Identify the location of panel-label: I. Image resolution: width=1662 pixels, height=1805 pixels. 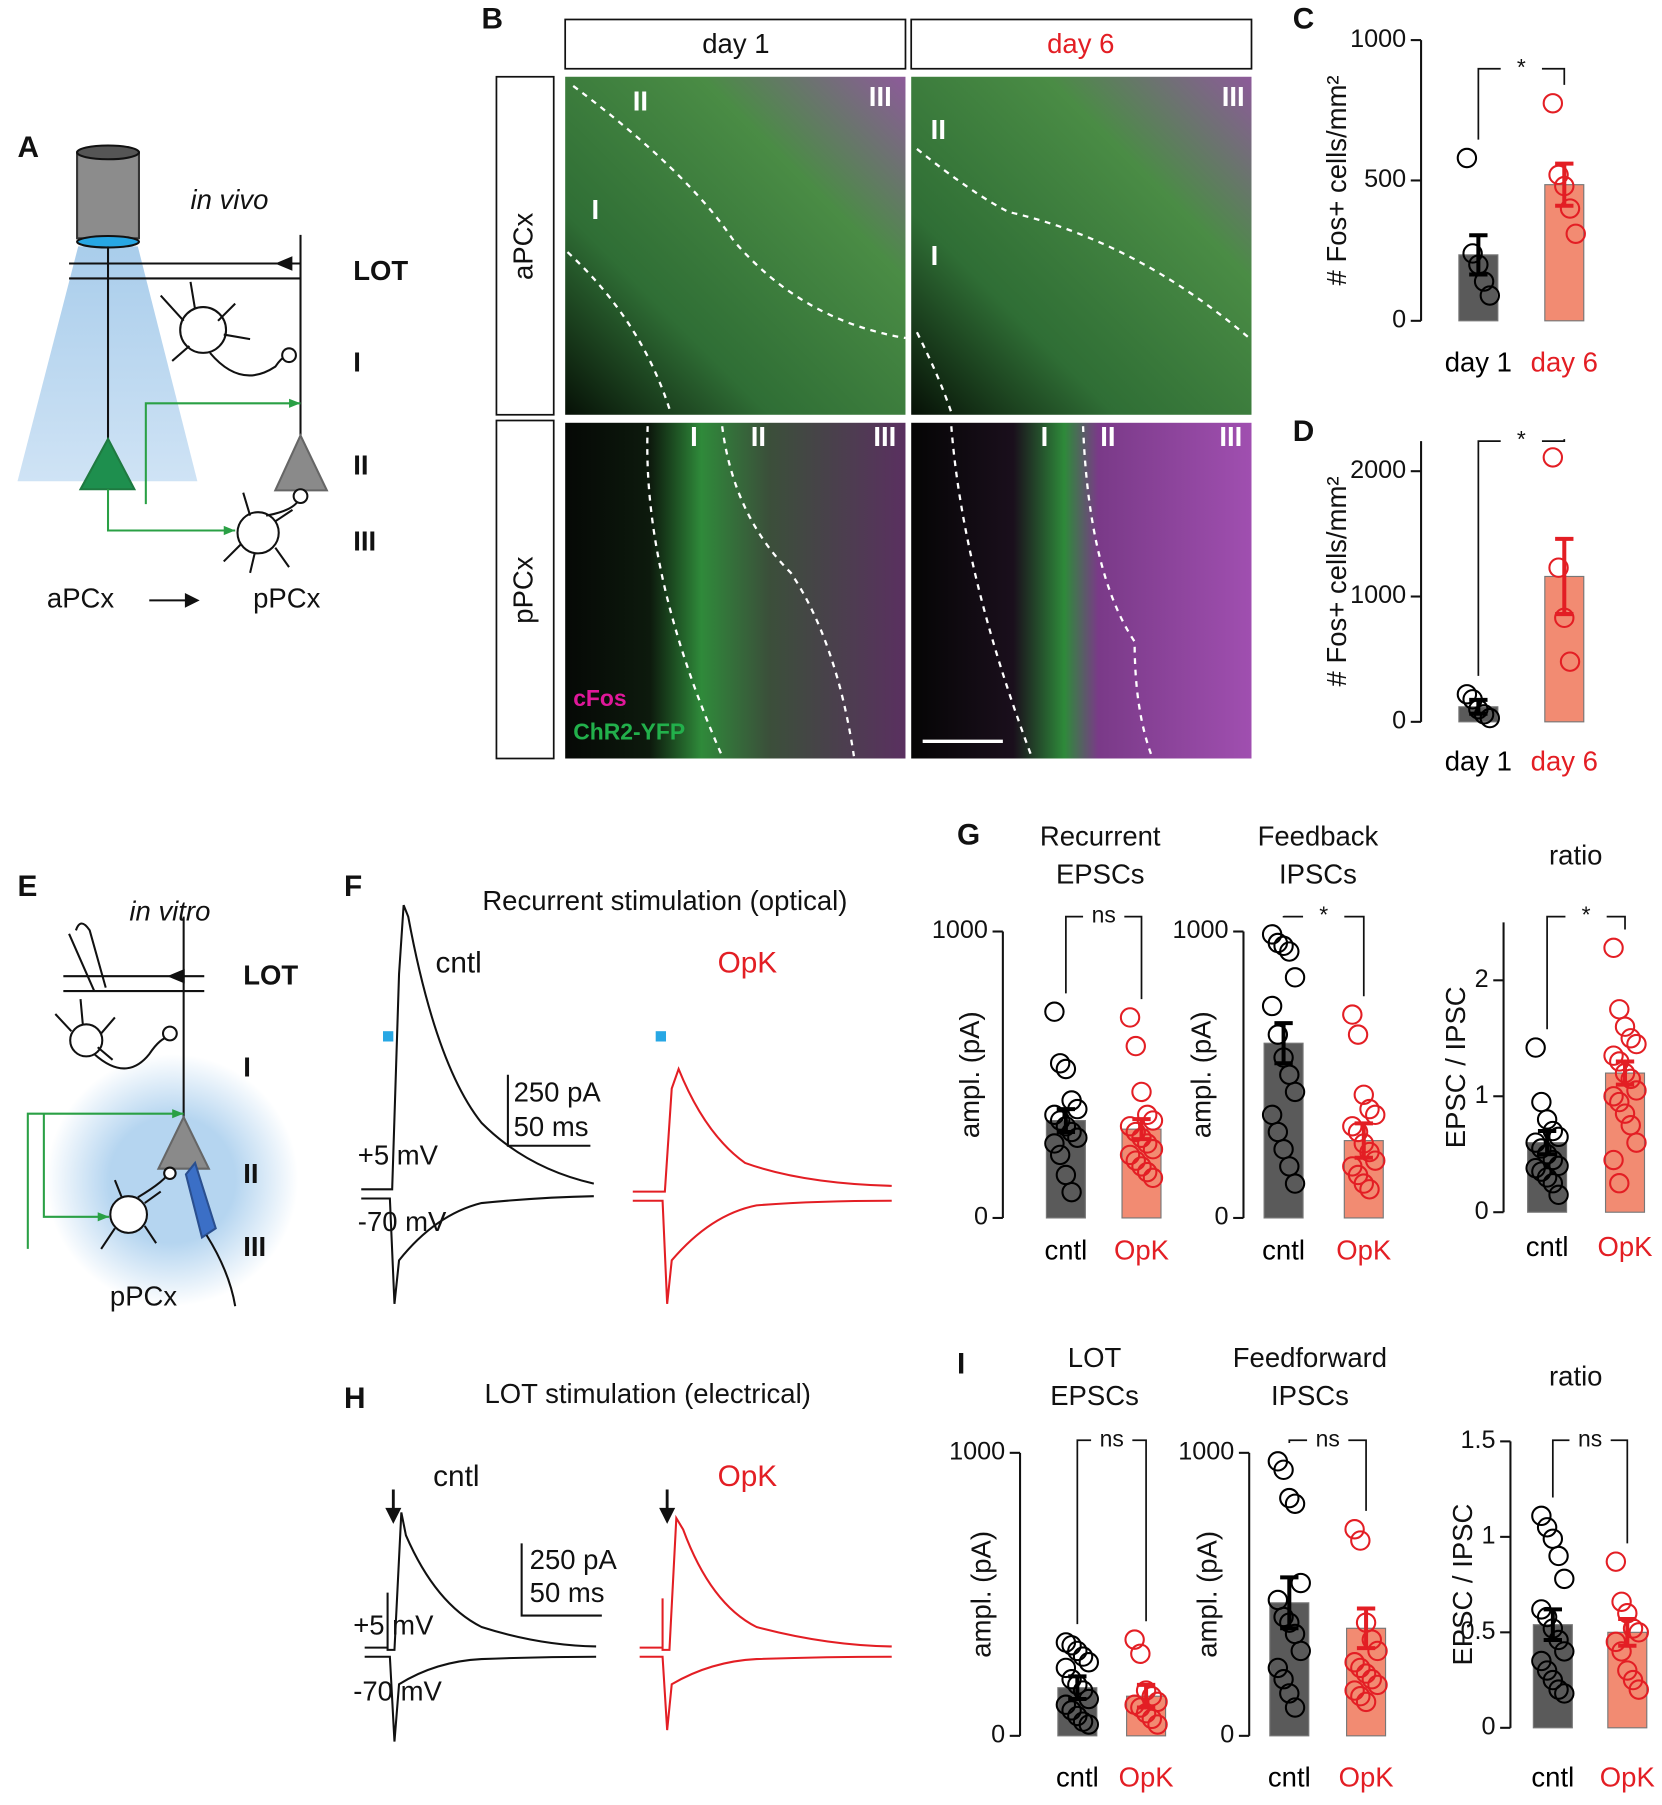
(961, 1364).